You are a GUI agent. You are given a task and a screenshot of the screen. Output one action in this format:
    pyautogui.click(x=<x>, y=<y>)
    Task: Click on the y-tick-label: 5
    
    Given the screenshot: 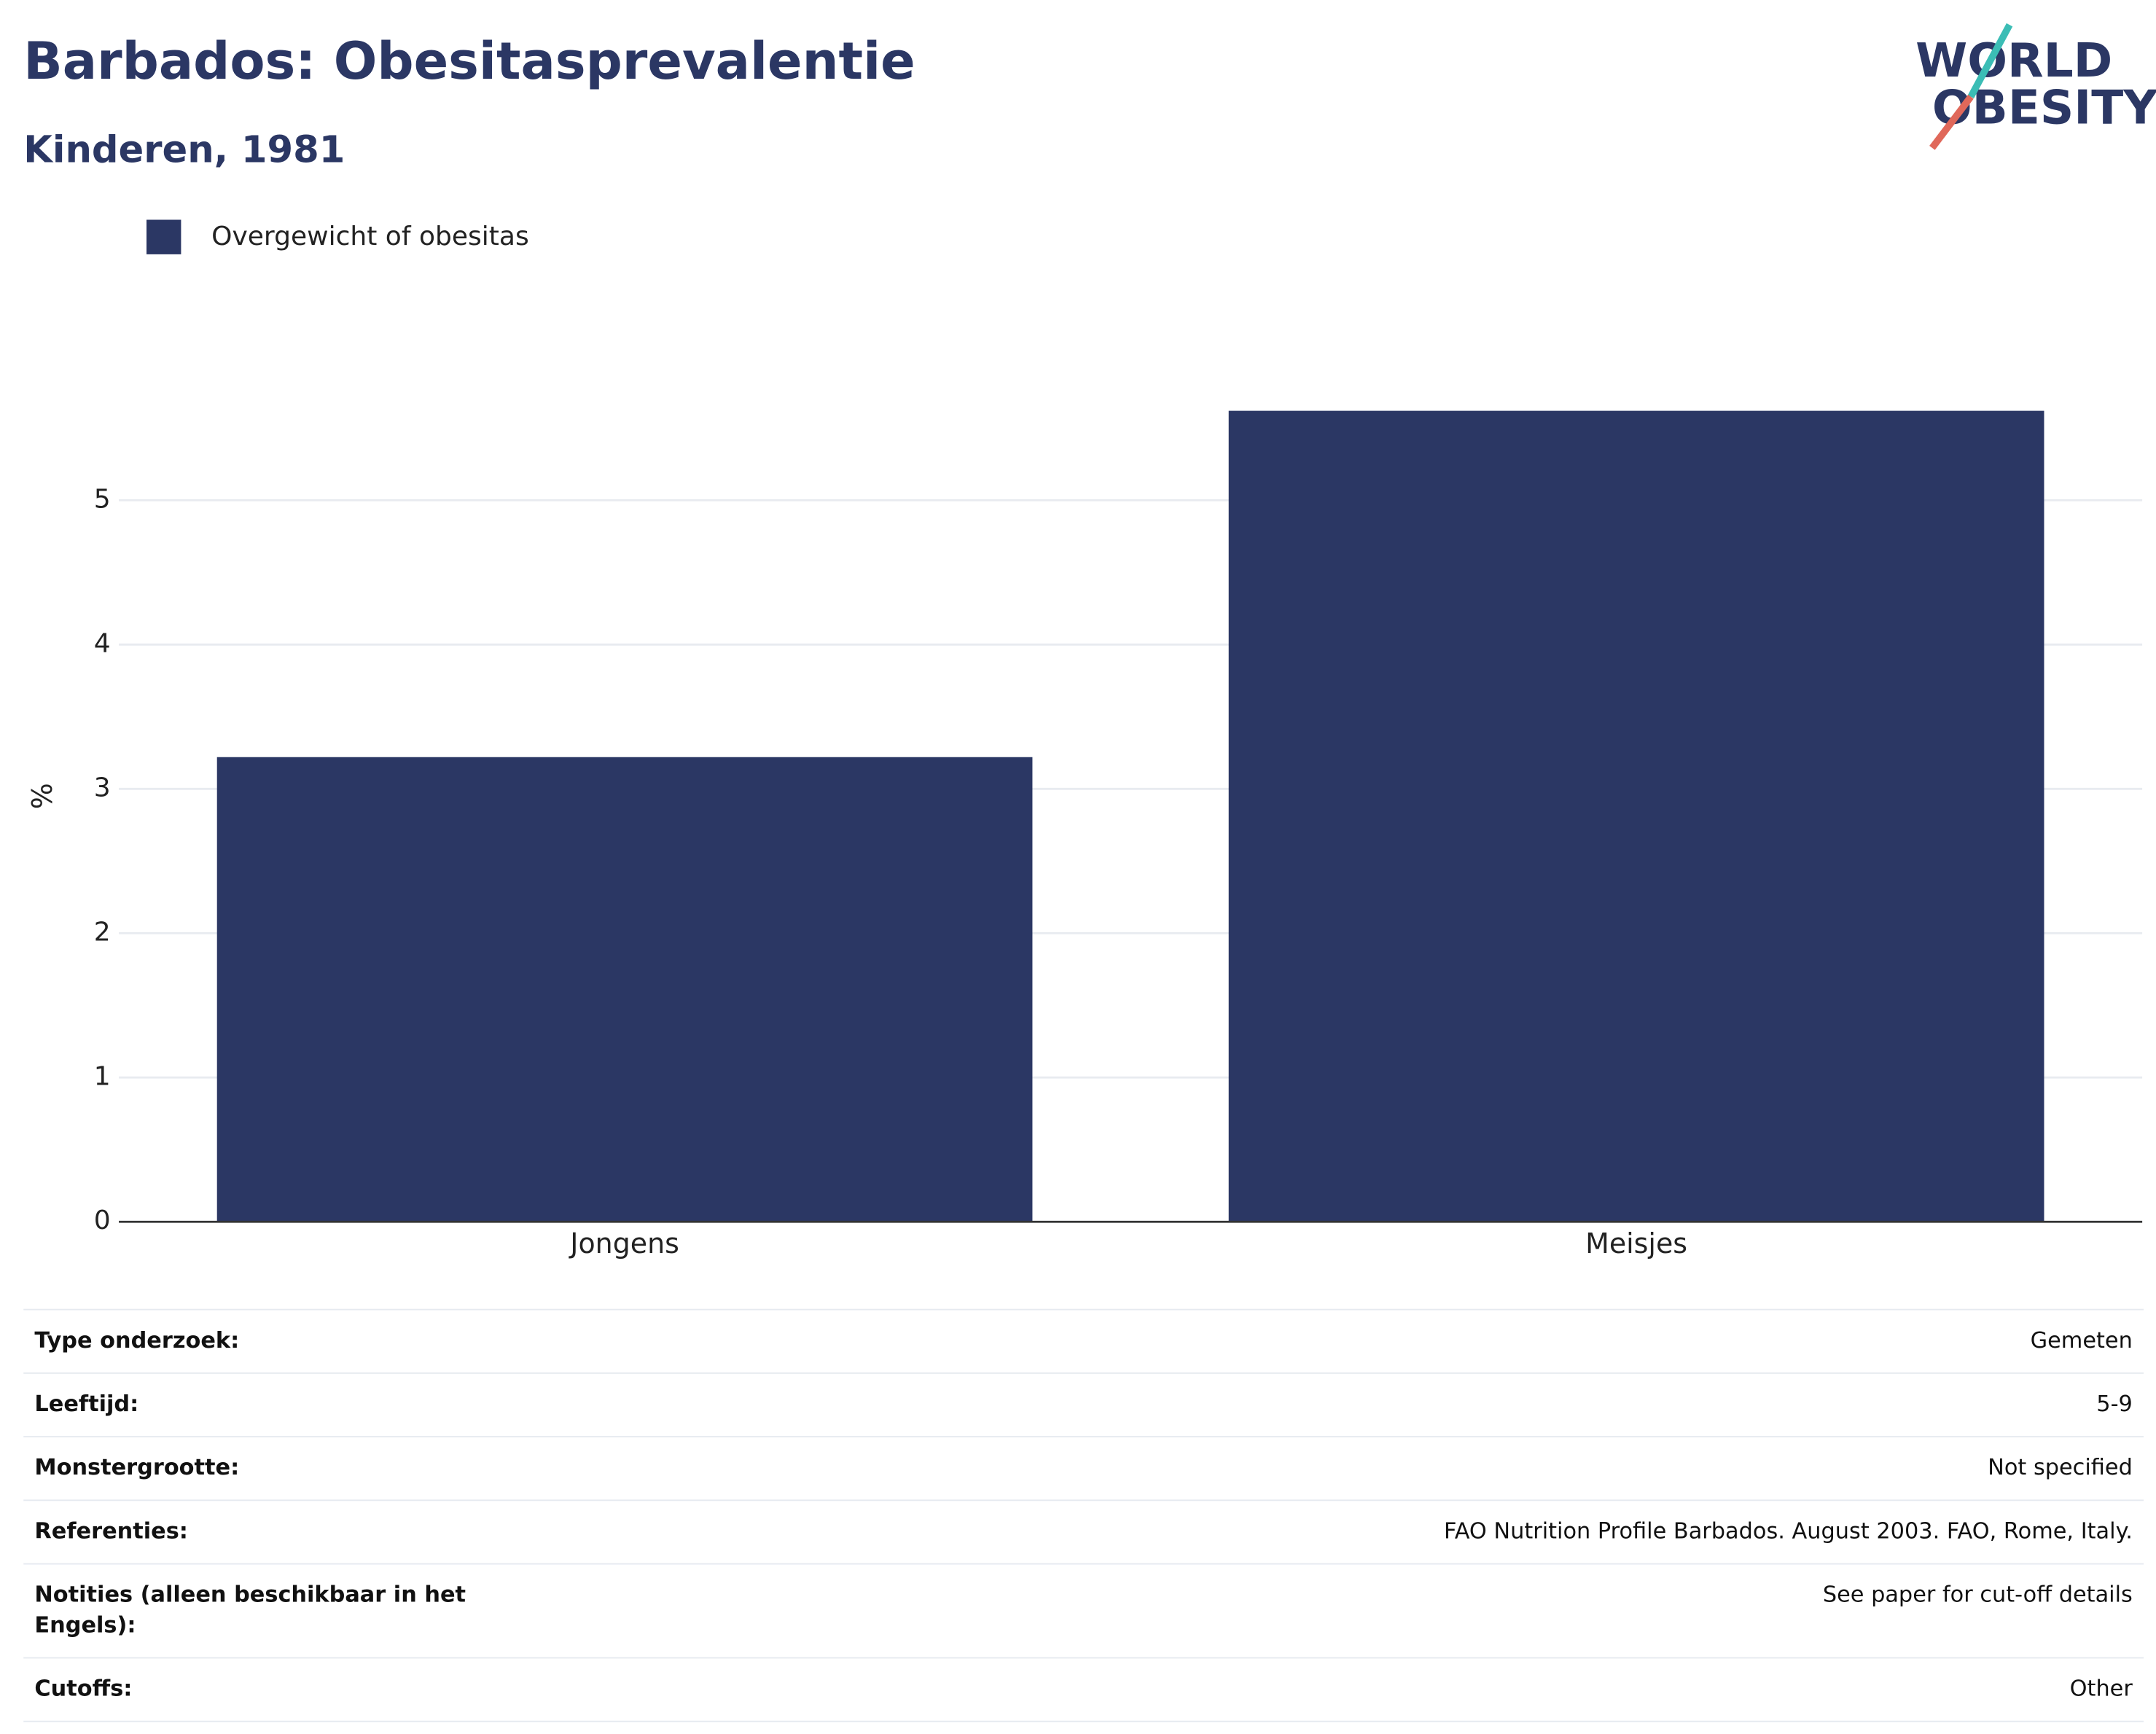 What is the action you would take?
    pyautogui.click(x=102, y=499)
    